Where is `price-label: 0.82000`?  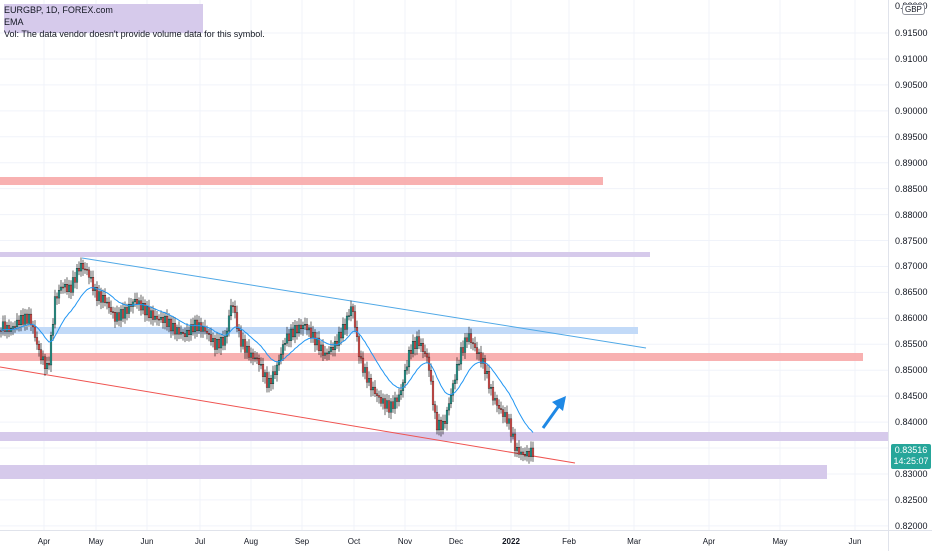
price-label: 0.82000 is located at coordinates (911, 525).